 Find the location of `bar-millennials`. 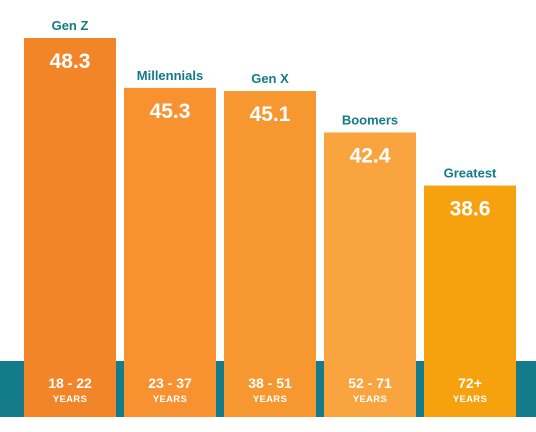

bar-millennials is located at coordinates (170, 252).